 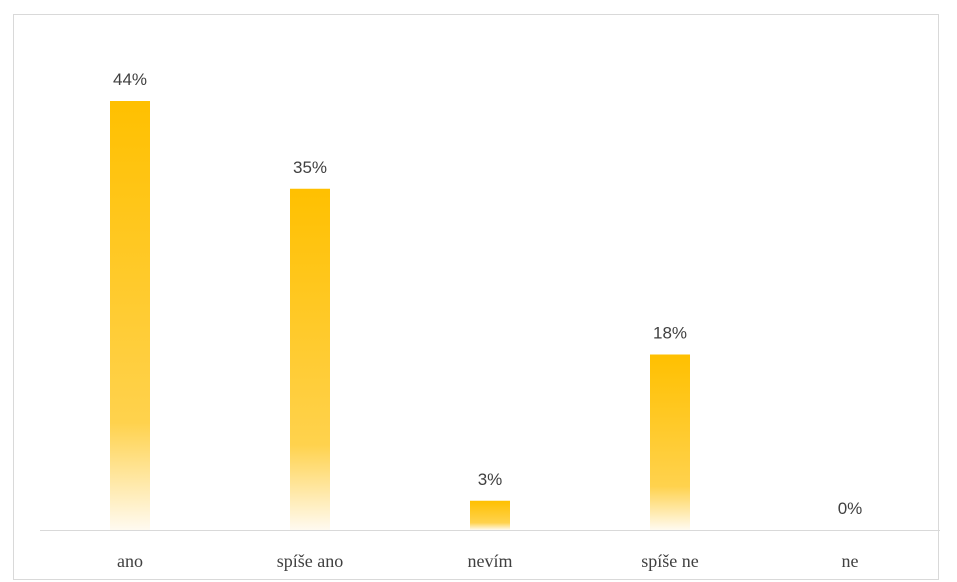 I want to click on value-label-1: 35%, so click(x=310, y=167).